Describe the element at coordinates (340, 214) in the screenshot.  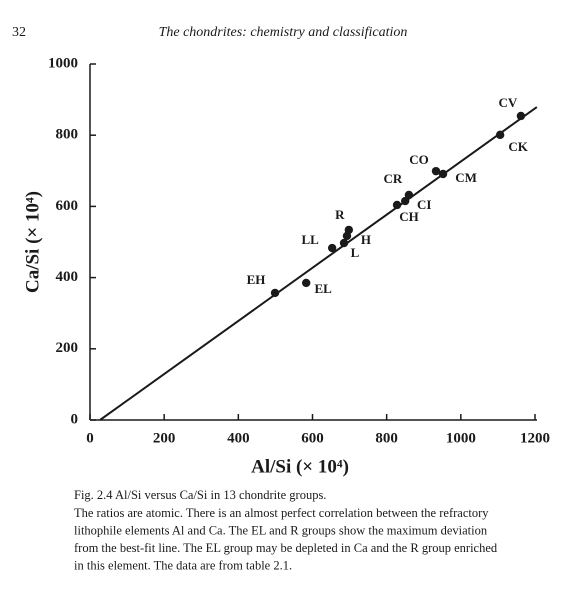
I see `point-label: R` at that location.